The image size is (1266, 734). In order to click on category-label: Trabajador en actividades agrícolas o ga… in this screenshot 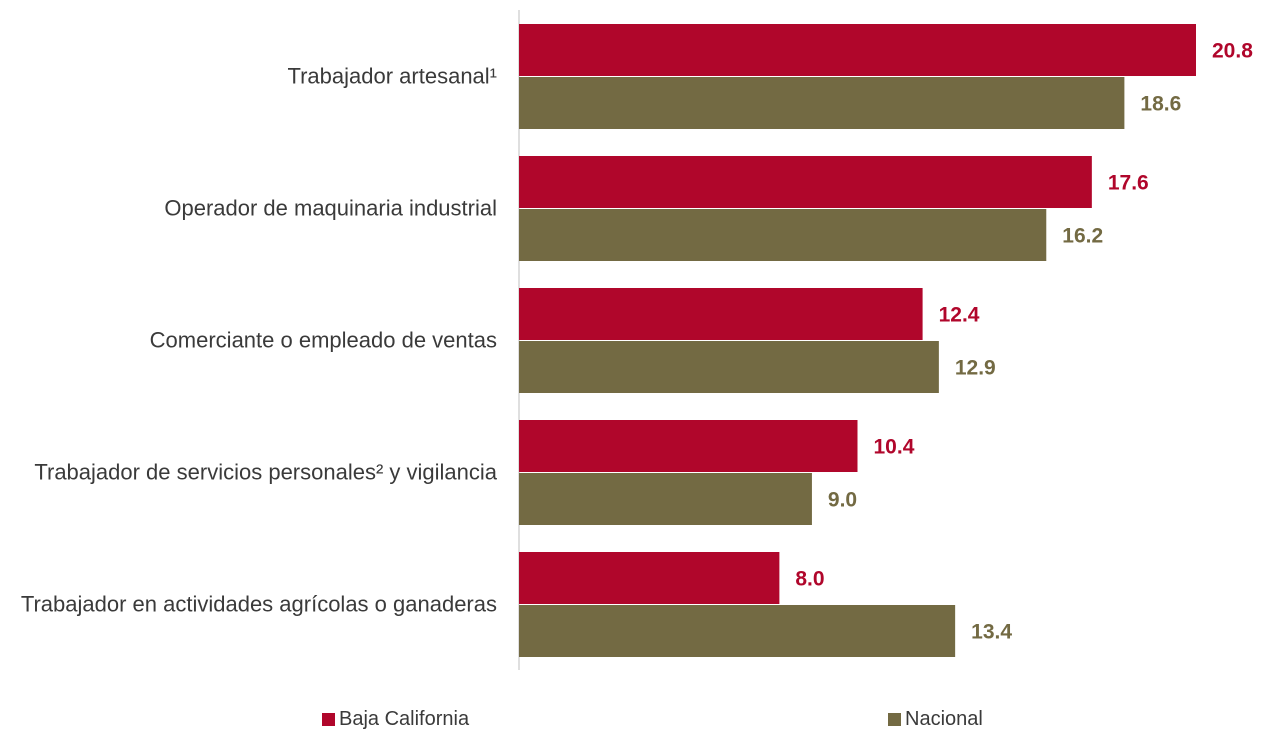, I will do `click(258, 604)`.